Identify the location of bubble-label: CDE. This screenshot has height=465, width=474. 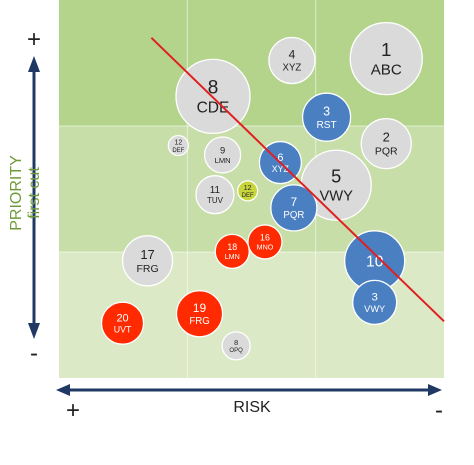
(213, 108).